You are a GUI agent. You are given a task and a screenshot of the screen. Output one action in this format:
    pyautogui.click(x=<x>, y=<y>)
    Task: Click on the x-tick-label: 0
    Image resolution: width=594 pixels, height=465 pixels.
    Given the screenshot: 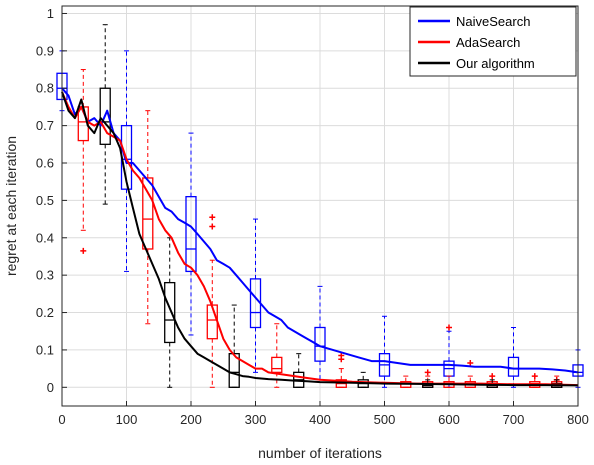 What is the action you would take?
    pyautogui.click(x=61, y=419)
    